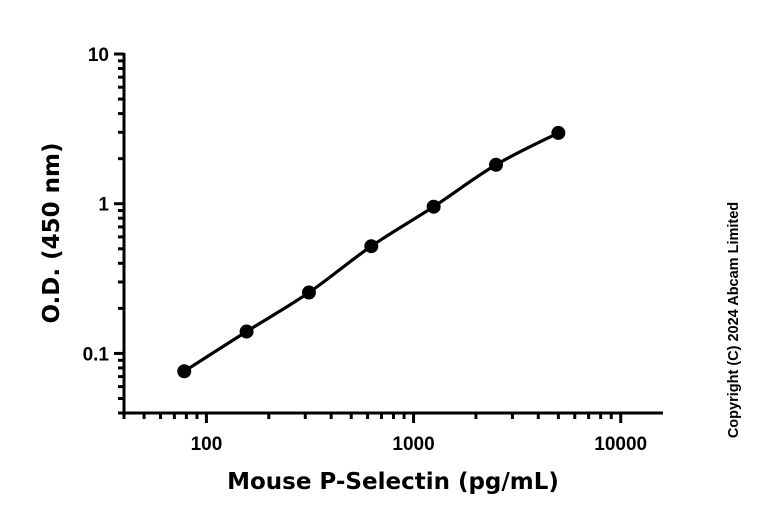  What do you see at coordinates (98, 55) in the screenshot?
I see `y-tick-label: 10` at bounding box center [98, 55].